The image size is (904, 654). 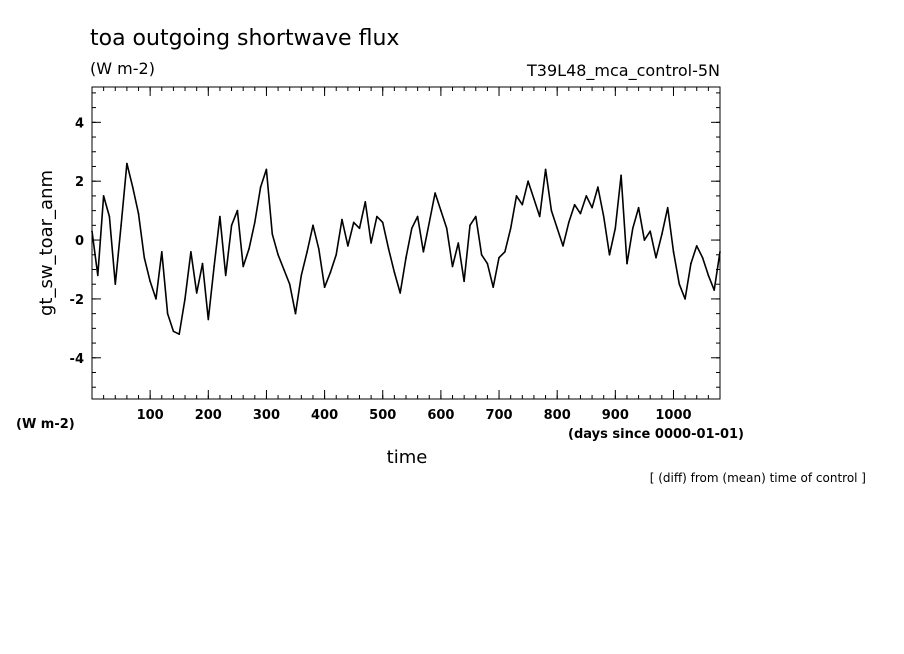 What do you see at coordinates (45, 424) in the screenshot?
I see `y-axis-units: (W m-2)` at bounding box center [45, 424].